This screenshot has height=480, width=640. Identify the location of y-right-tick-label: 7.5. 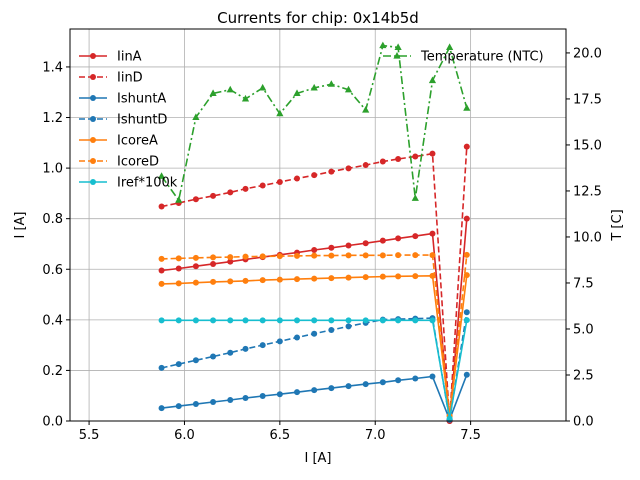
(583, 283).